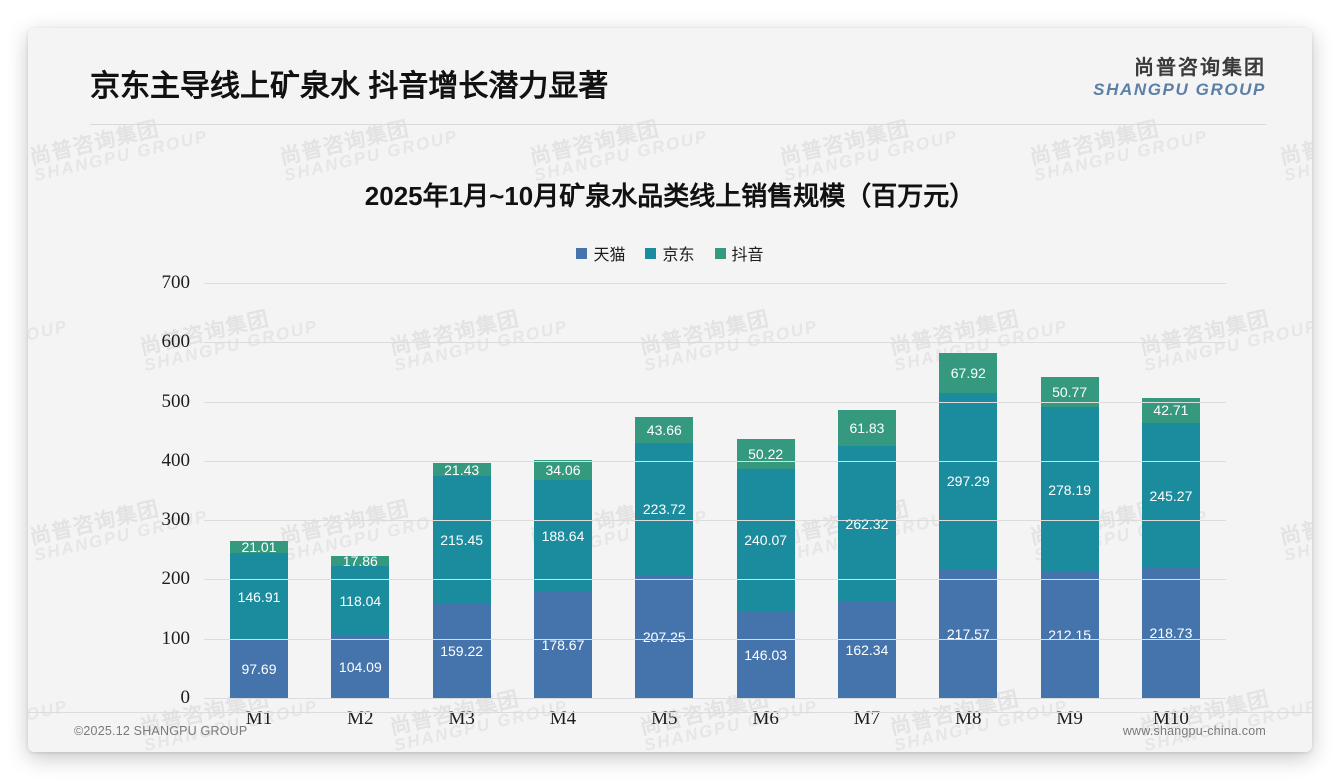  What do you see at coordinates (185, 697) in the screenshot?
I see `y-axis-tick-label: 0` at bounding box center [185, 697].